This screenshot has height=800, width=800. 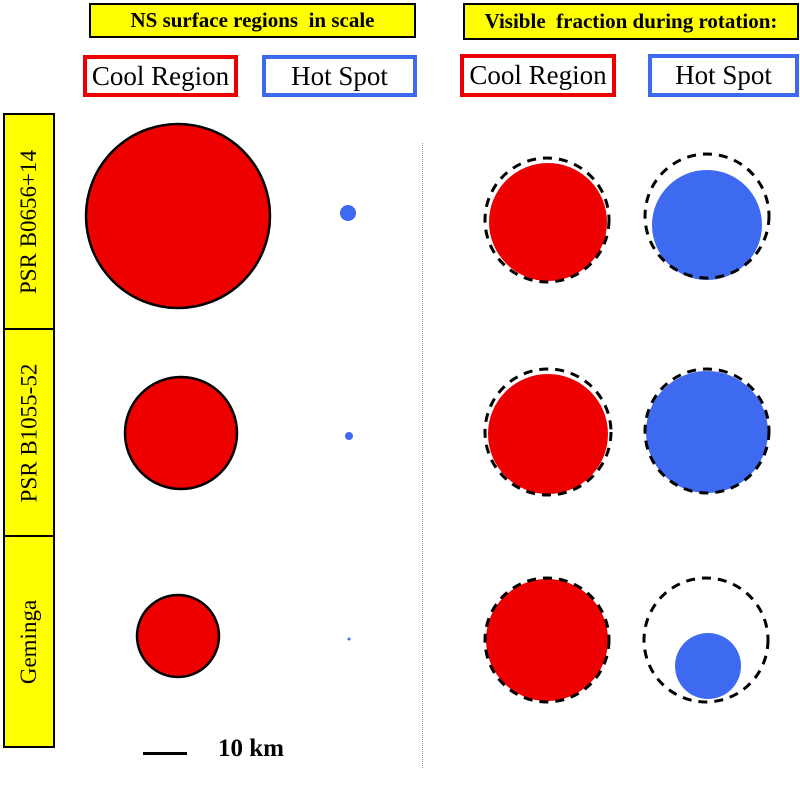 I want to click on row1-visible-cool-region-dashed-outline, so click(x=547, y=220).